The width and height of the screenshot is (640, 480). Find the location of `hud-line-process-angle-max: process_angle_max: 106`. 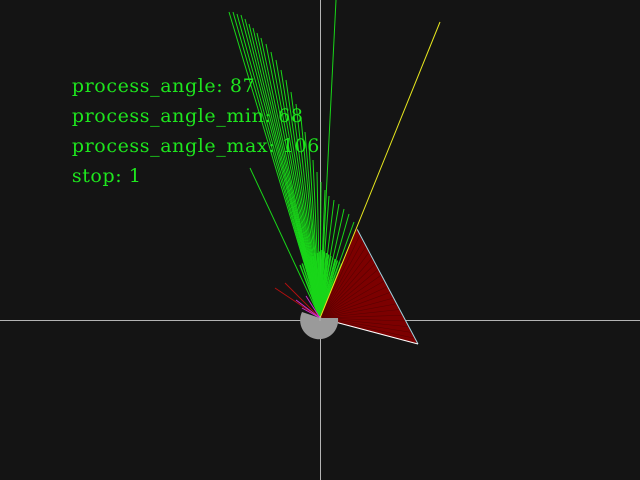

hud-line-process-angle-max: process_angle_max: 106 is located at coordinates (195, 146).